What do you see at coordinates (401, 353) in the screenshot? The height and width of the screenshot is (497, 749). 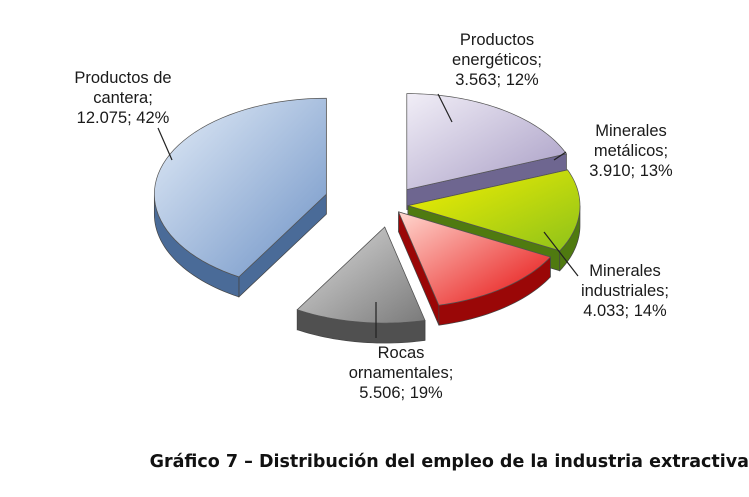 I see `label-line: Rocas` at bounding box center [401, 353].